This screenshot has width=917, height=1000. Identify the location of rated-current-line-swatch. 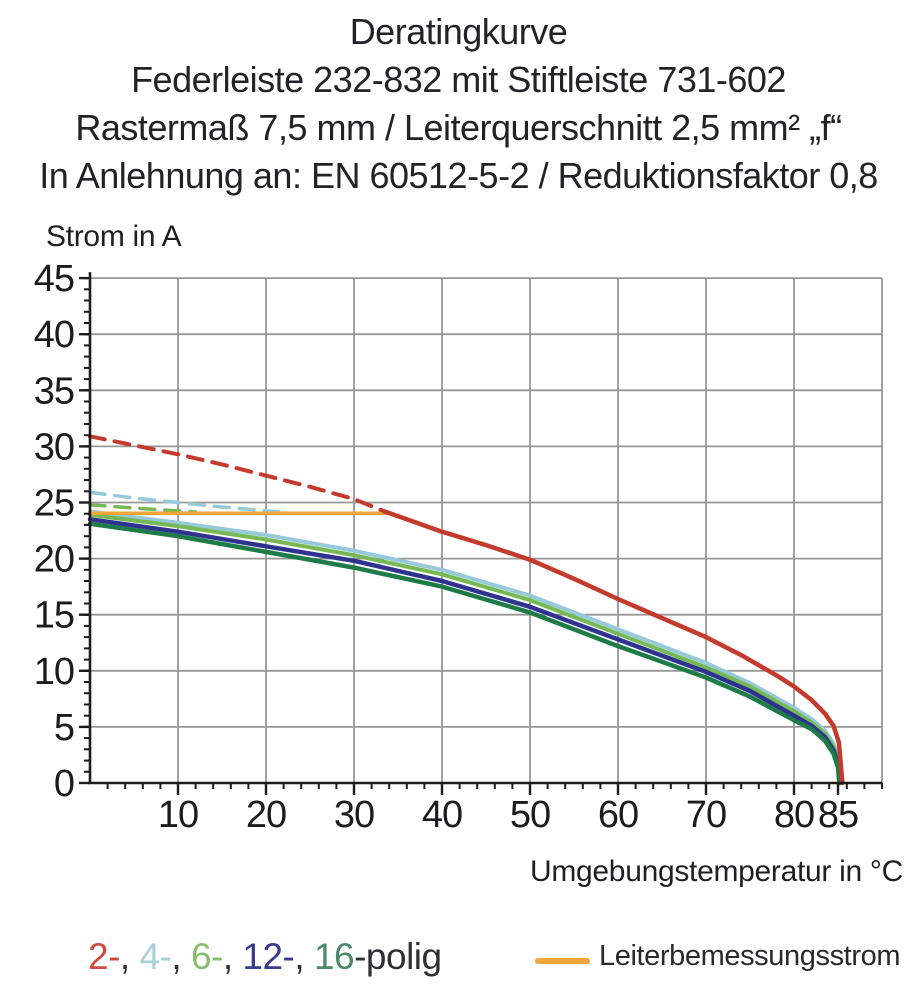
(562, 961).